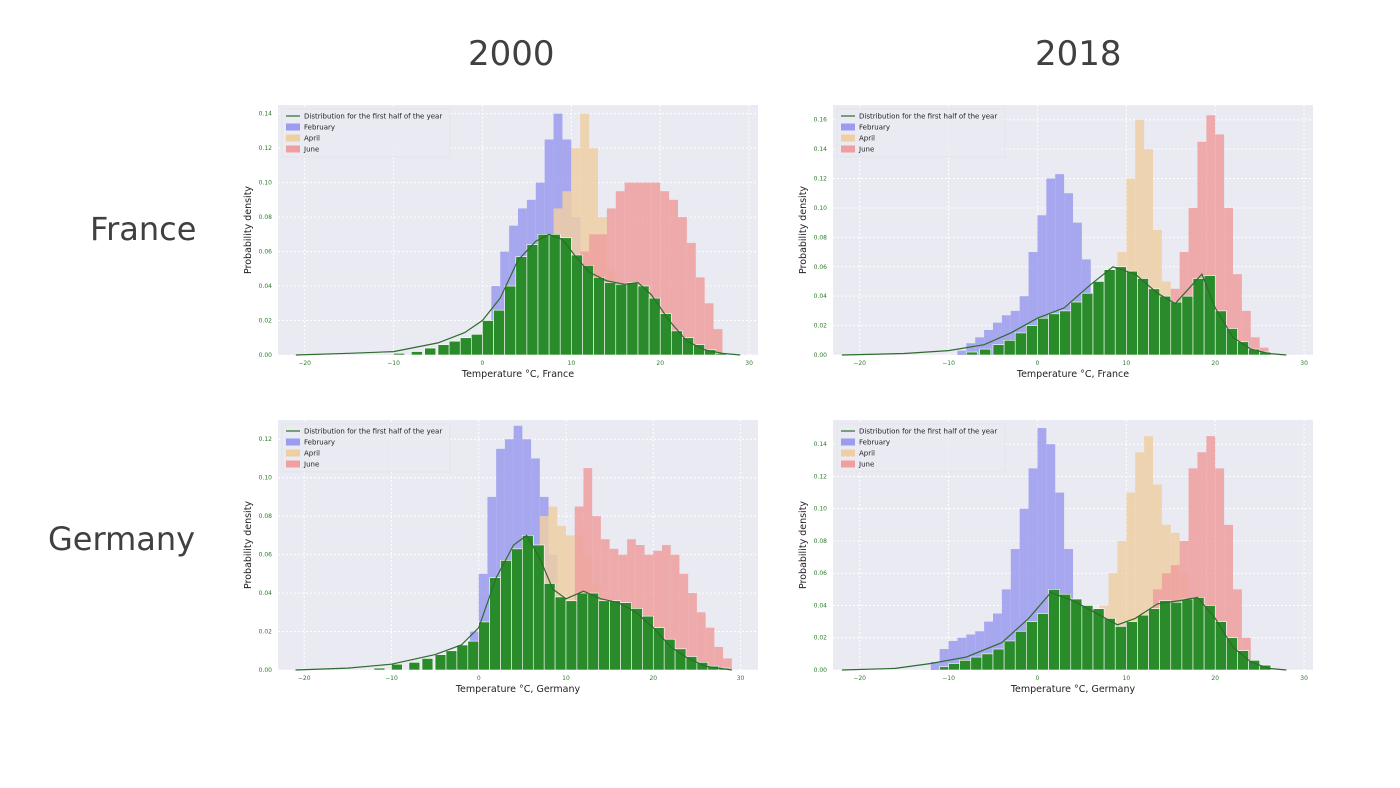 This screenshot has width=1400, height=788. Describe the element at coordinates (517, 374) in the screenshot. I see `x-axis-label: Temperature °C, France` at that location.